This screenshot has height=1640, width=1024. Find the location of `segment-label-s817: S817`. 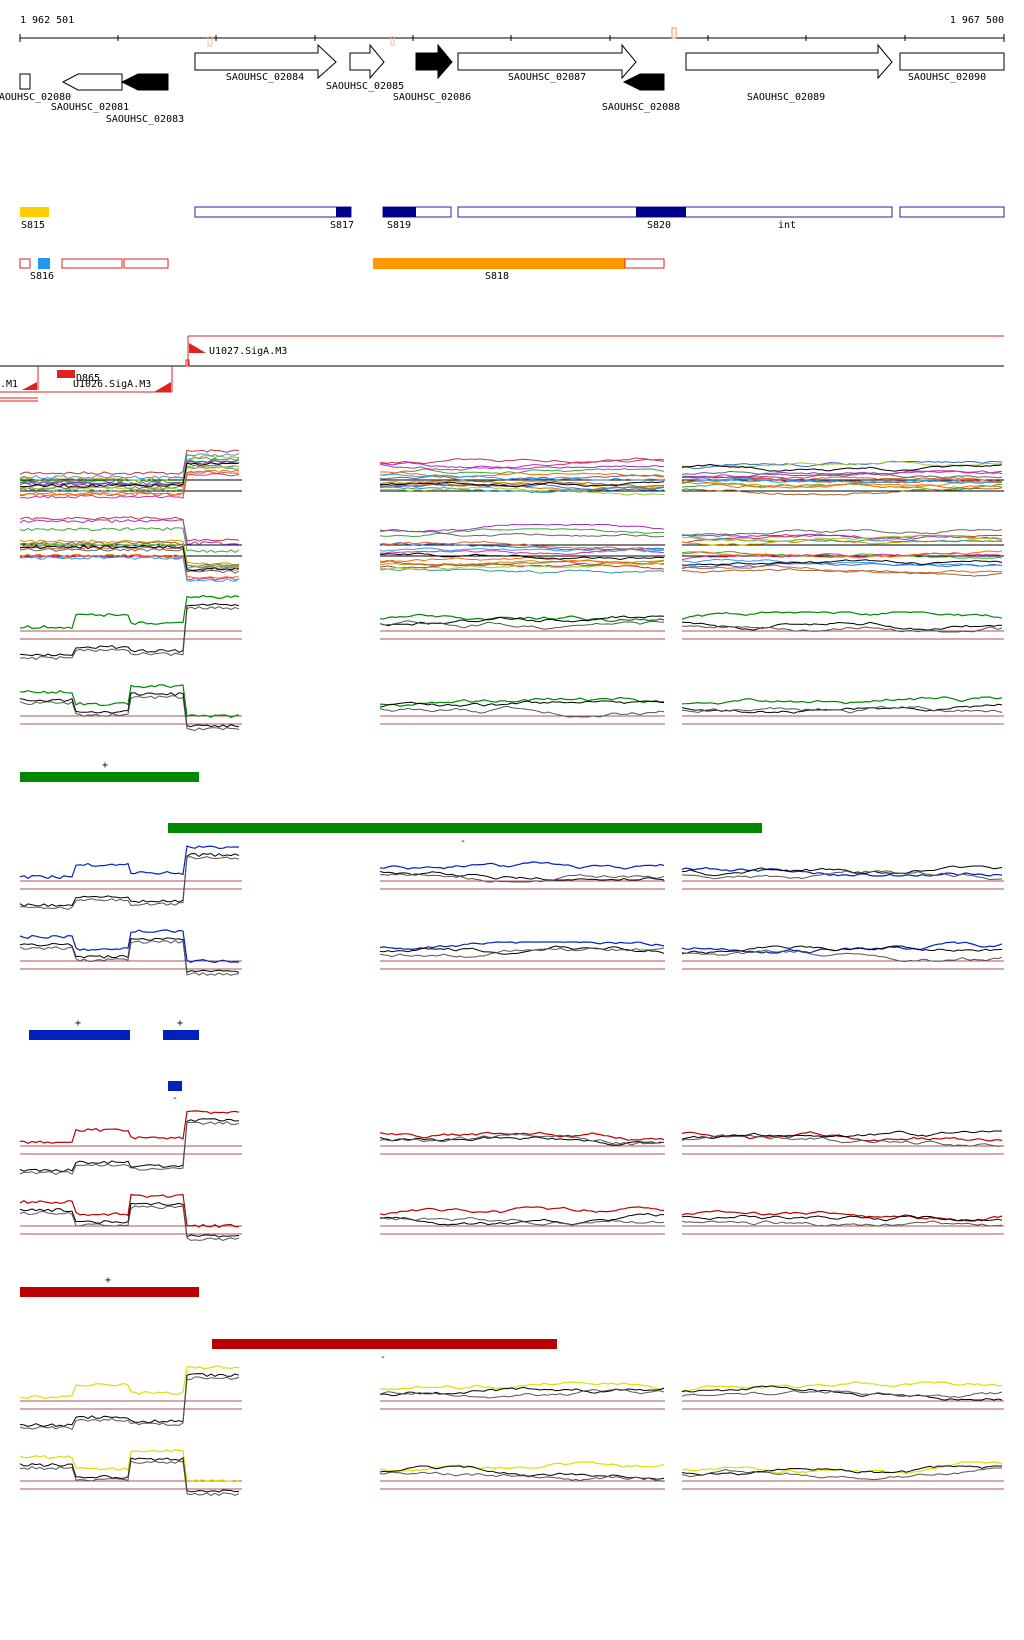

segment-label-s817: S817 is located at coordinates (342, 225).